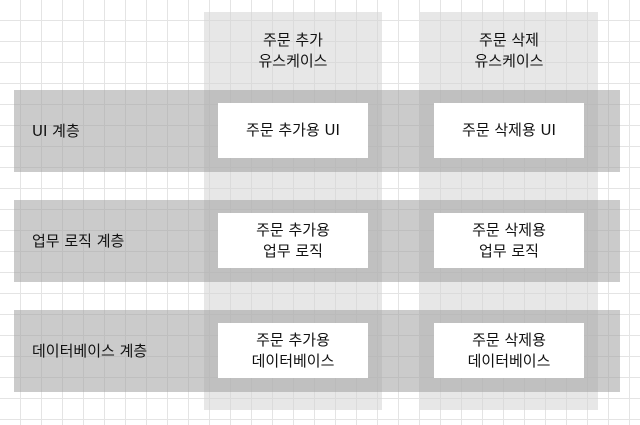  What do you see at coordinates (293, 350) in the screenshot?
I see `cell-db-add-order: 주문 추가용 데이터베이스` at bounding box center [293, 350].